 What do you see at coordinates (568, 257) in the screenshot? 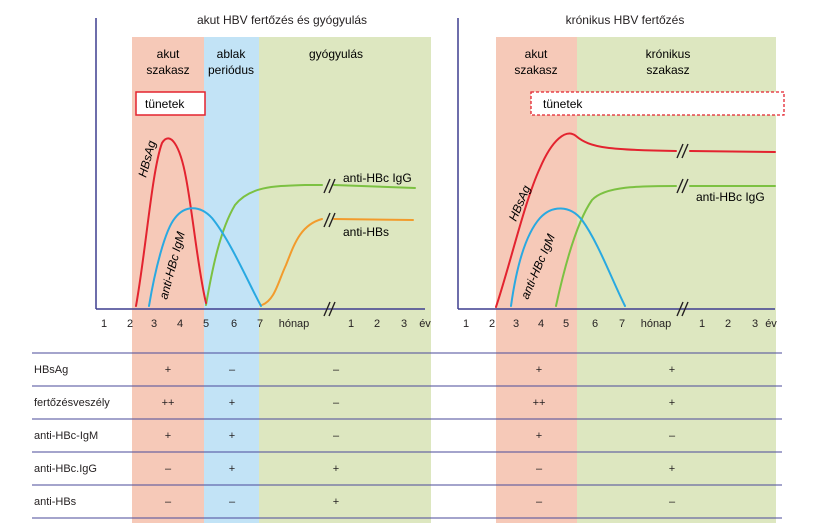
I see `anti-hbc-igm-curve-right` at bounding box center [568, 257].